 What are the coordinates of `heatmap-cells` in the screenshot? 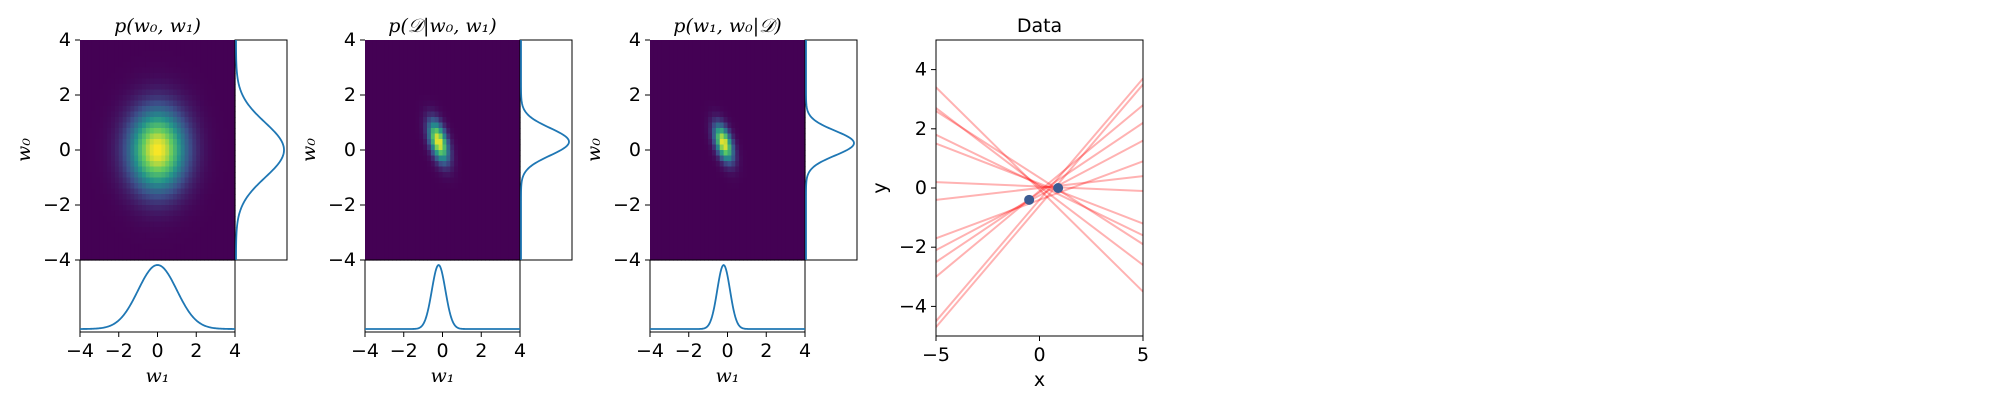 It's located at (158, 150).